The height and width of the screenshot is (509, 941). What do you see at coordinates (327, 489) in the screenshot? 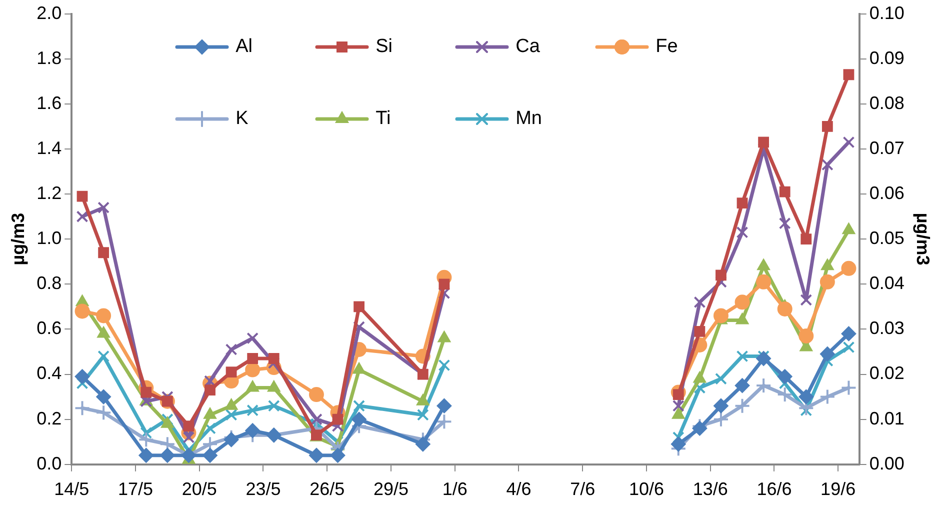
I see `x-tick-label: 26/5` at bounding box center [327, 489].